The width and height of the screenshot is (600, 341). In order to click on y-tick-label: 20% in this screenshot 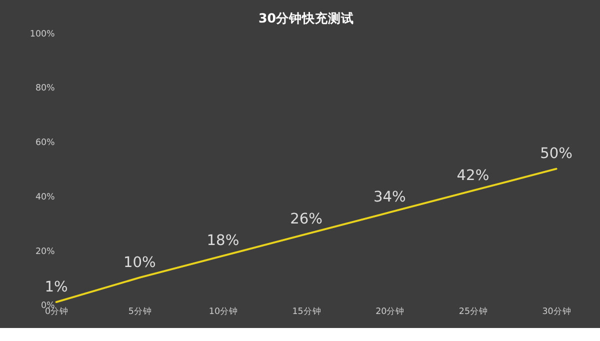, I will do `click(45, 251)`.